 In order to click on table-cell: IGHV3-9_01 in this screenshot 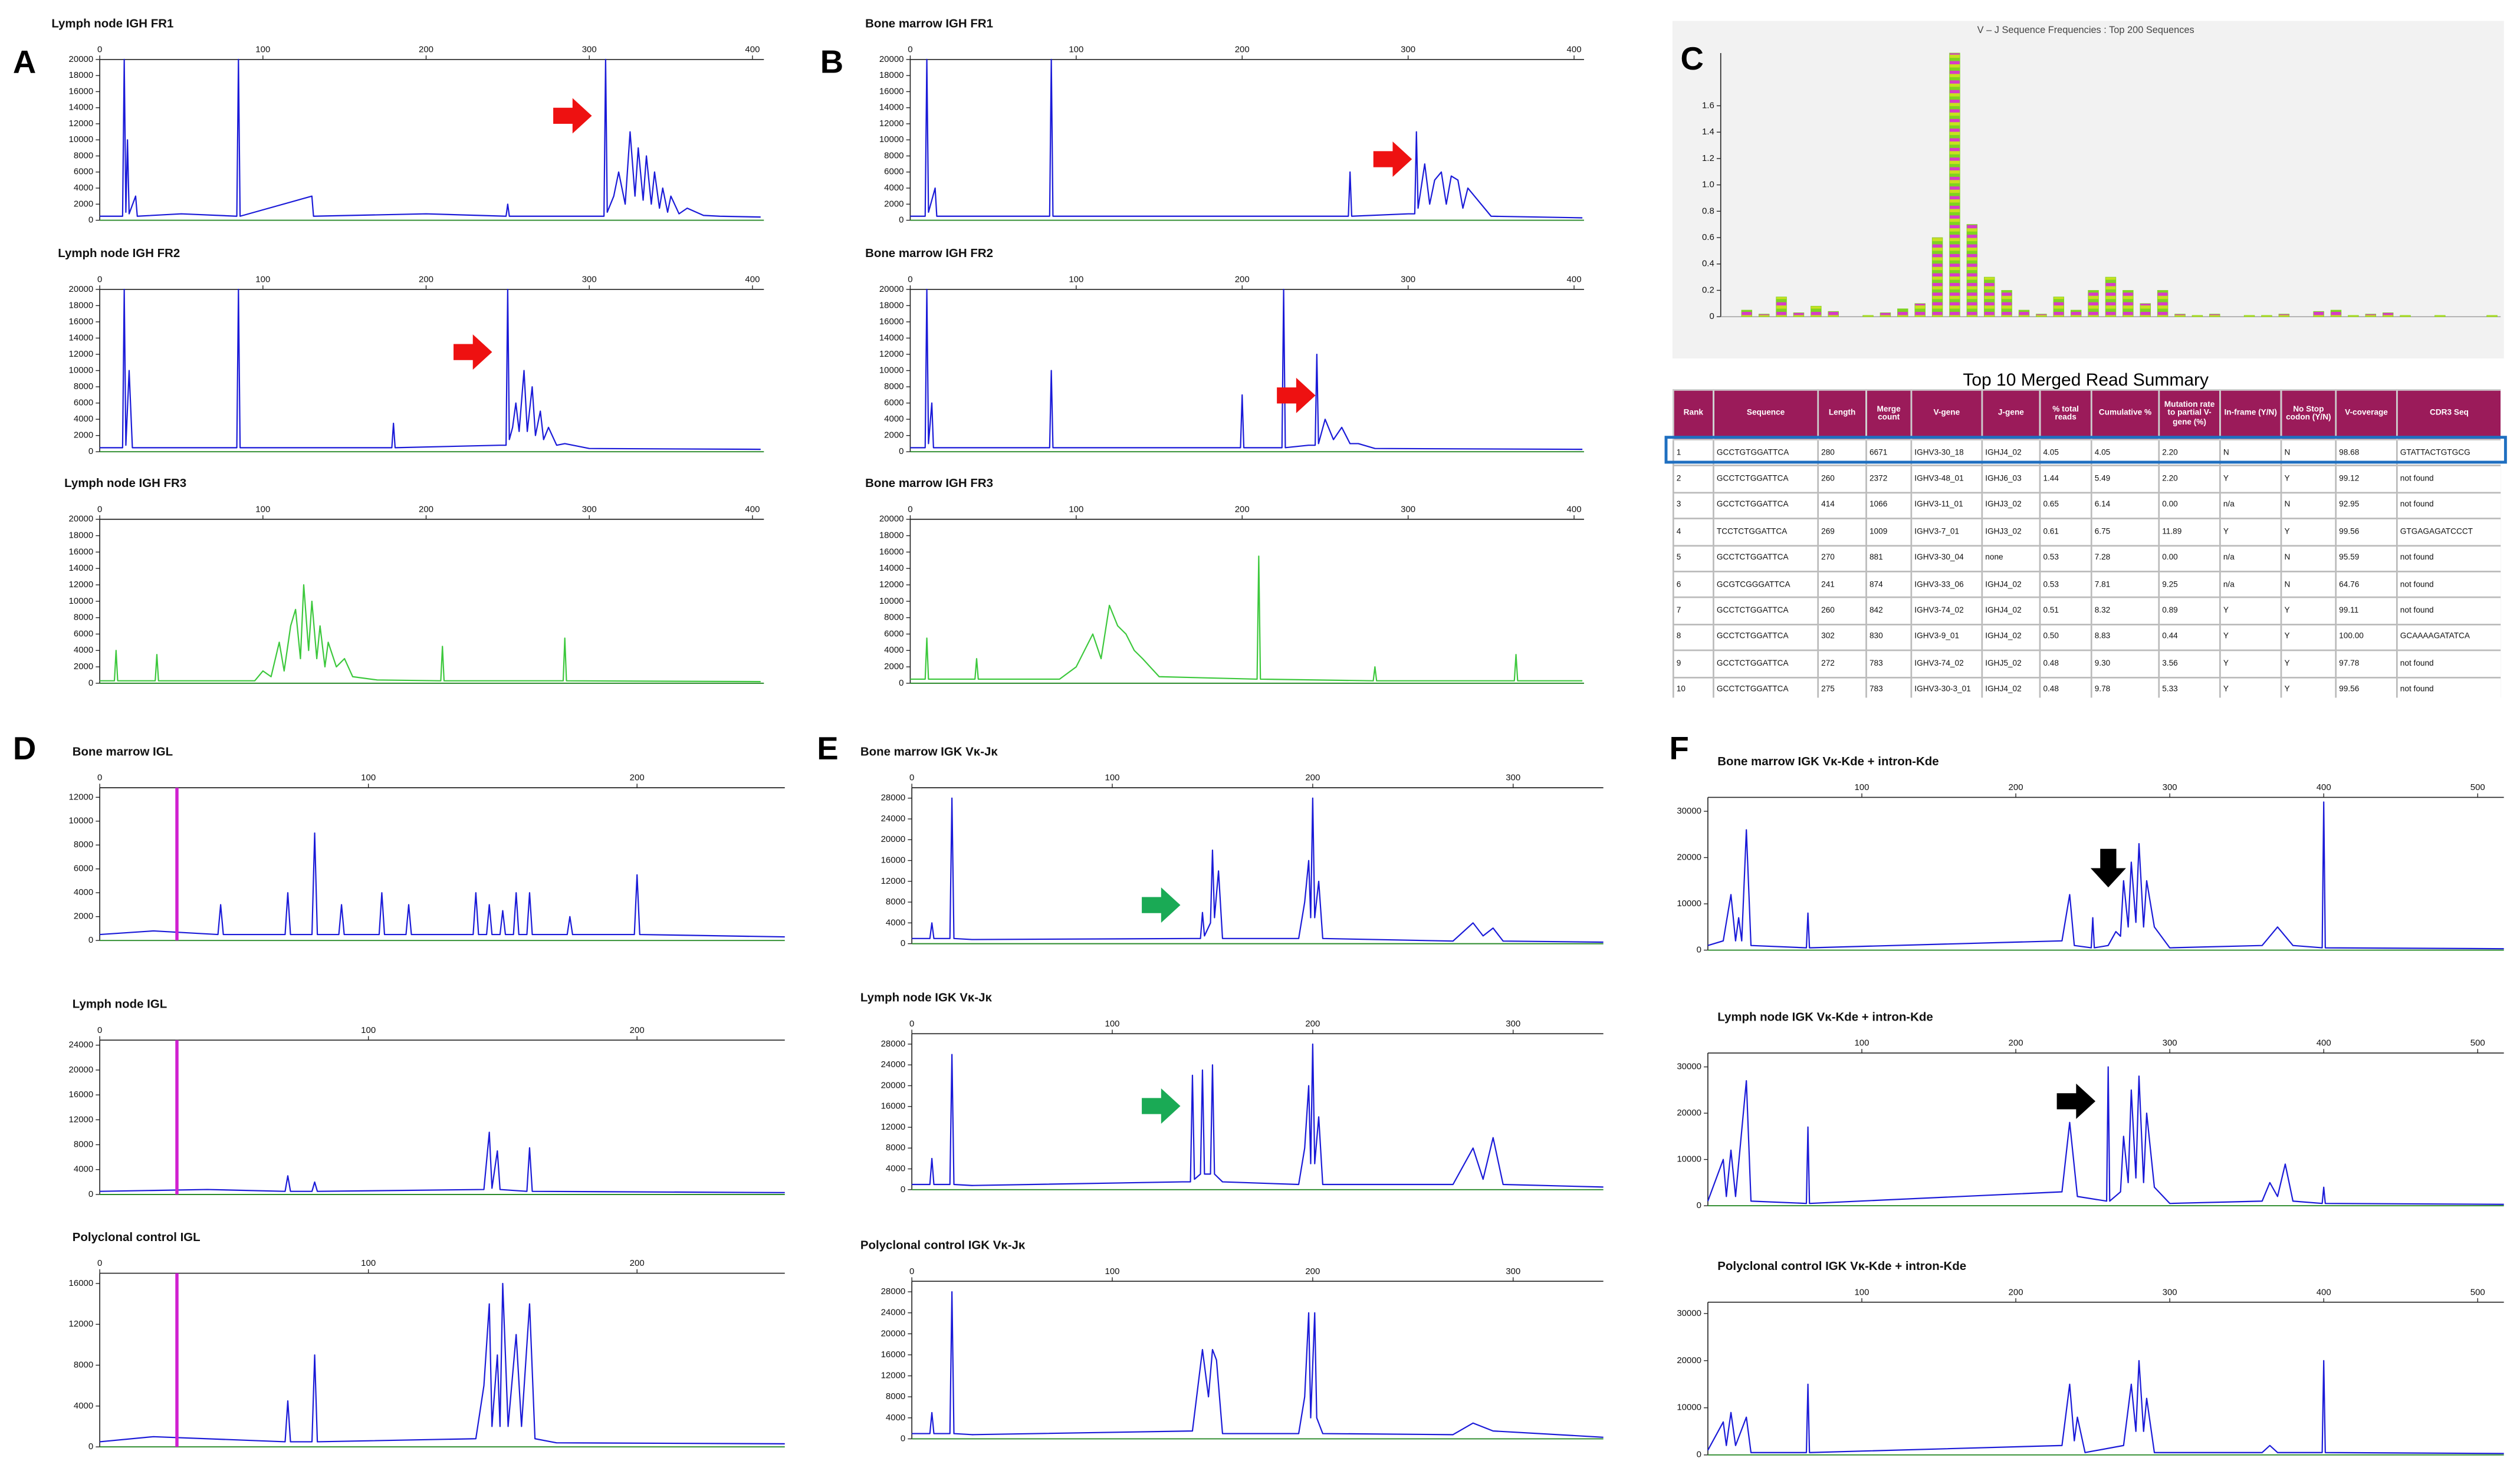, I will do `click(1946, 637)`.